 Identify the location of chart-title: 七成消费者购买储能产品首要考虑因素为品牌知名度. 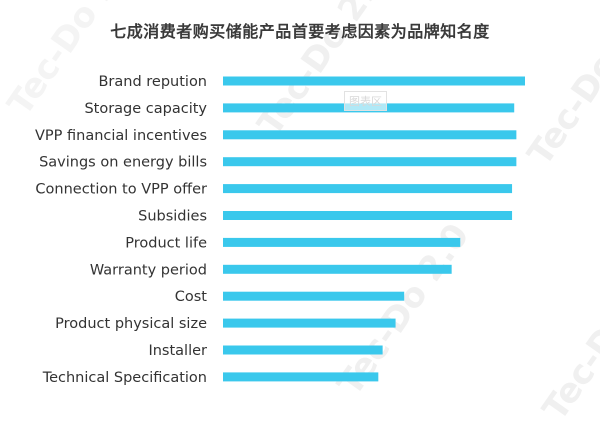
(300, 31).